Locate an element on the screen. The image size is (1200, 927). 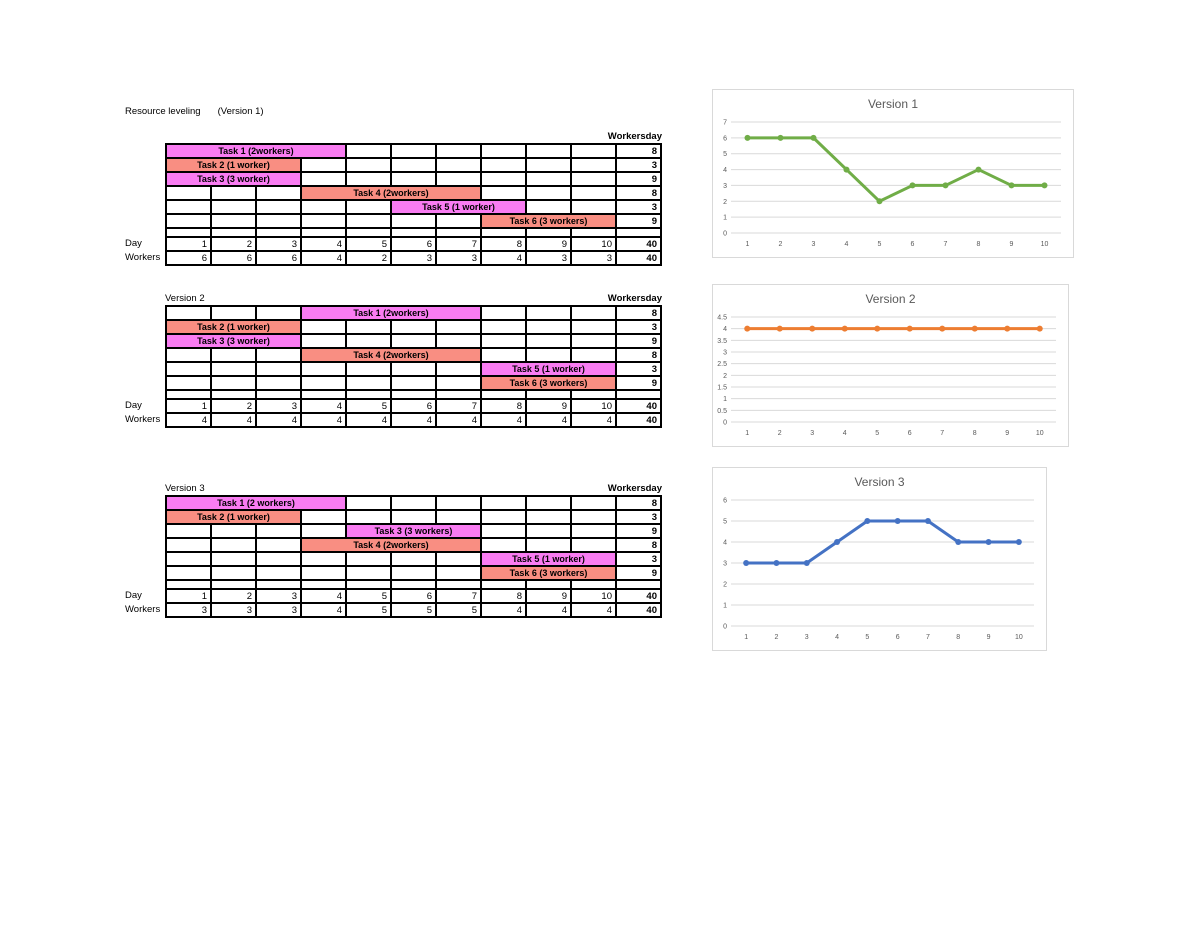
y-axis-tick-label: 6 is located at coordinates (725, 138).